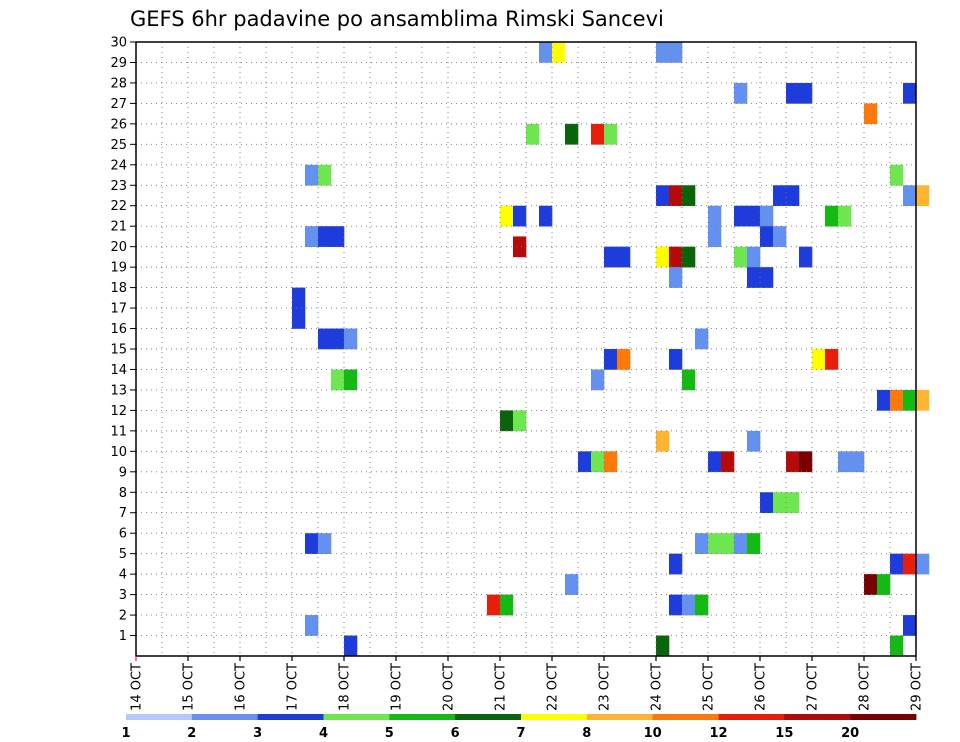 This screenshot has width=960, height=742. I want to click on y-tick-label: 17, so click(118, 309).